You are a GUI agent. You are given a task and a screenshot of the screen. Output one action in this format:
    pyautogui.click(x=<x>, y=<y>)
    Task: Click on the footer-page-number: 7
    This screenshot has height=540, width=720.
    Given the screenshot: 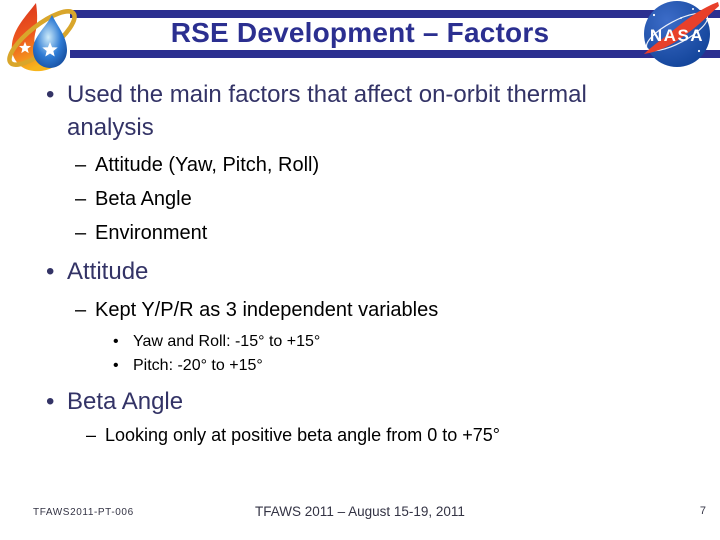 What is the action you would take?
    pyautogui.click(x=702, y=511)
    